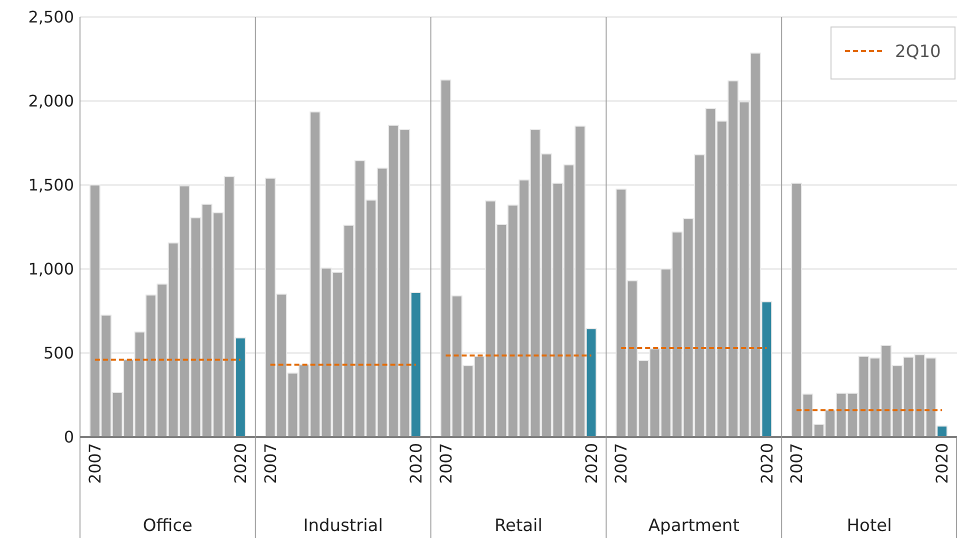 The image size is (957, 538). What do you see at coordinates (69, 437) in the screenshot?
I see `y-tick-label: 0` at bounding box center [69, 437].